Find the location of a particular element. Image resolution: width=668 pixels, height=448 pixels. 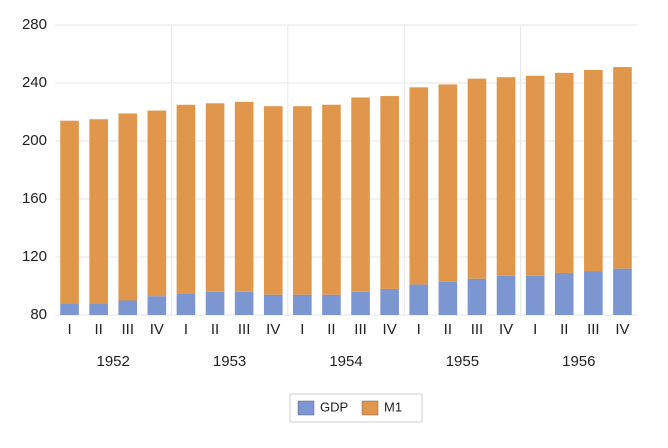

group-label: 1953 is located at coordinates (229, 361).